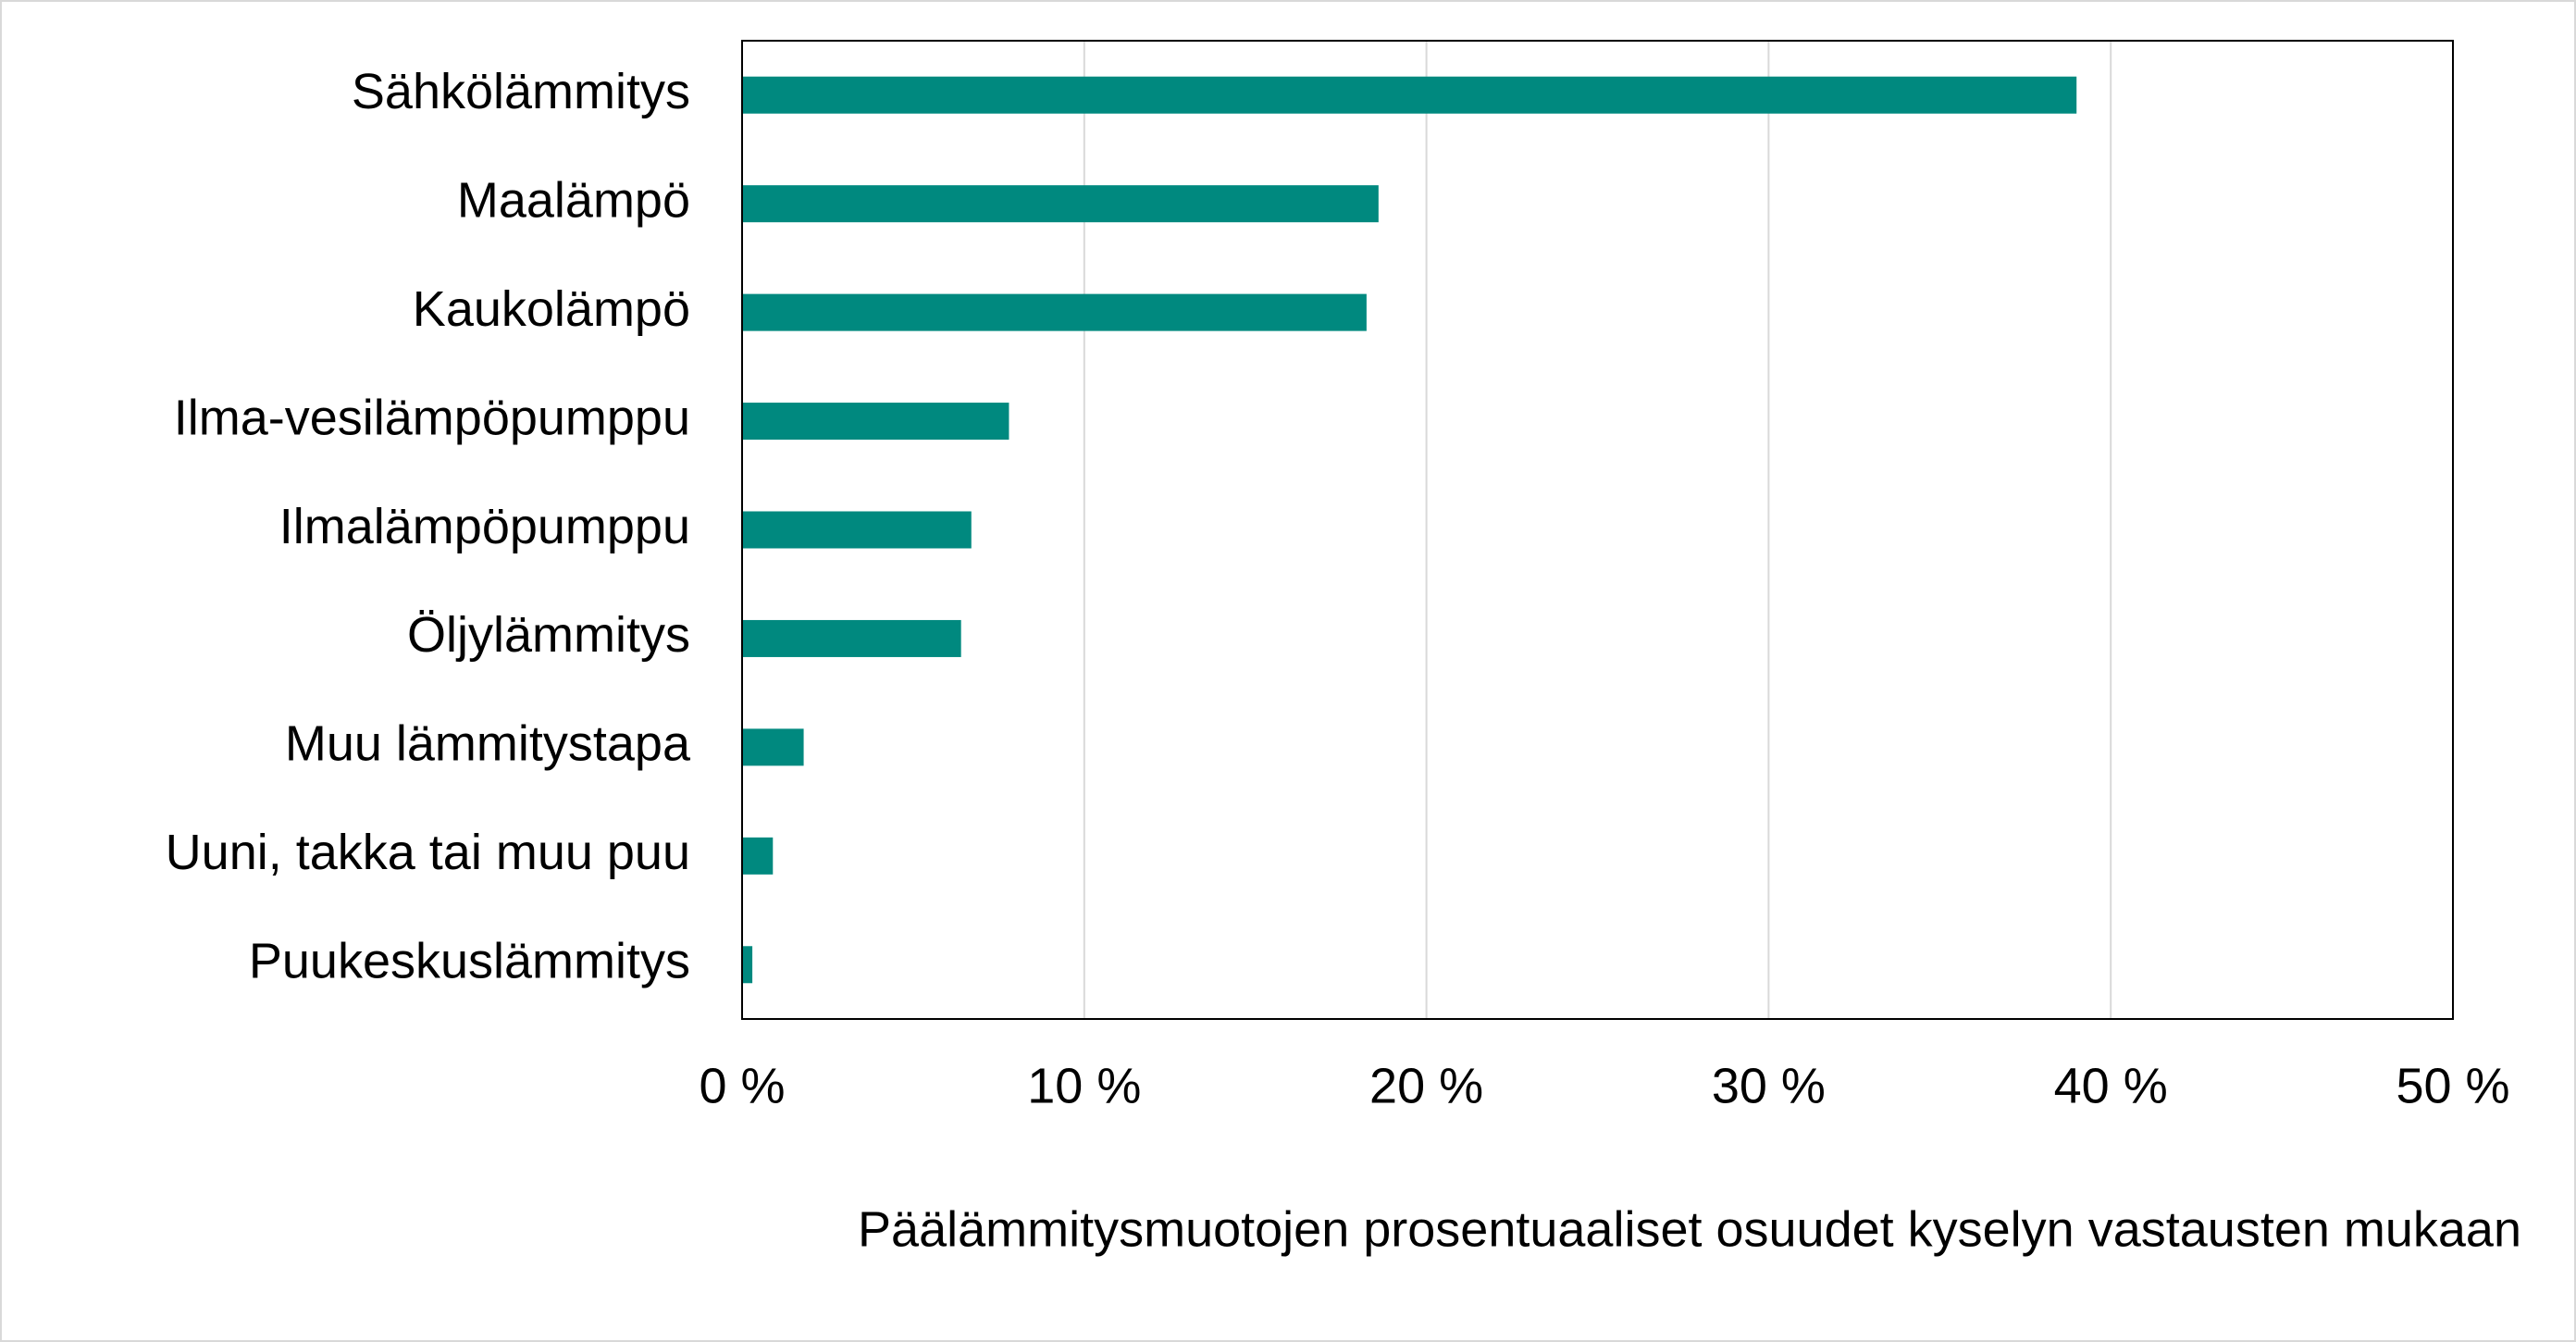 This screenshot has height=1342, width=2576. Describe the element at coordinates (470, 961) in the screenshot. I see `y-tick-label: Puukeskuslämmitys` at that location.